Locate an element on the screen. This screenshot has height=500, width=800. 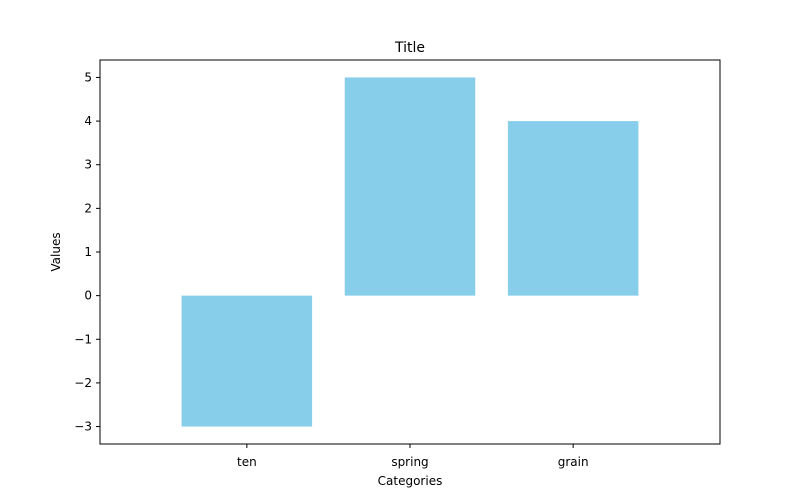
chart-title: Title is located at coordinates (409, 48).